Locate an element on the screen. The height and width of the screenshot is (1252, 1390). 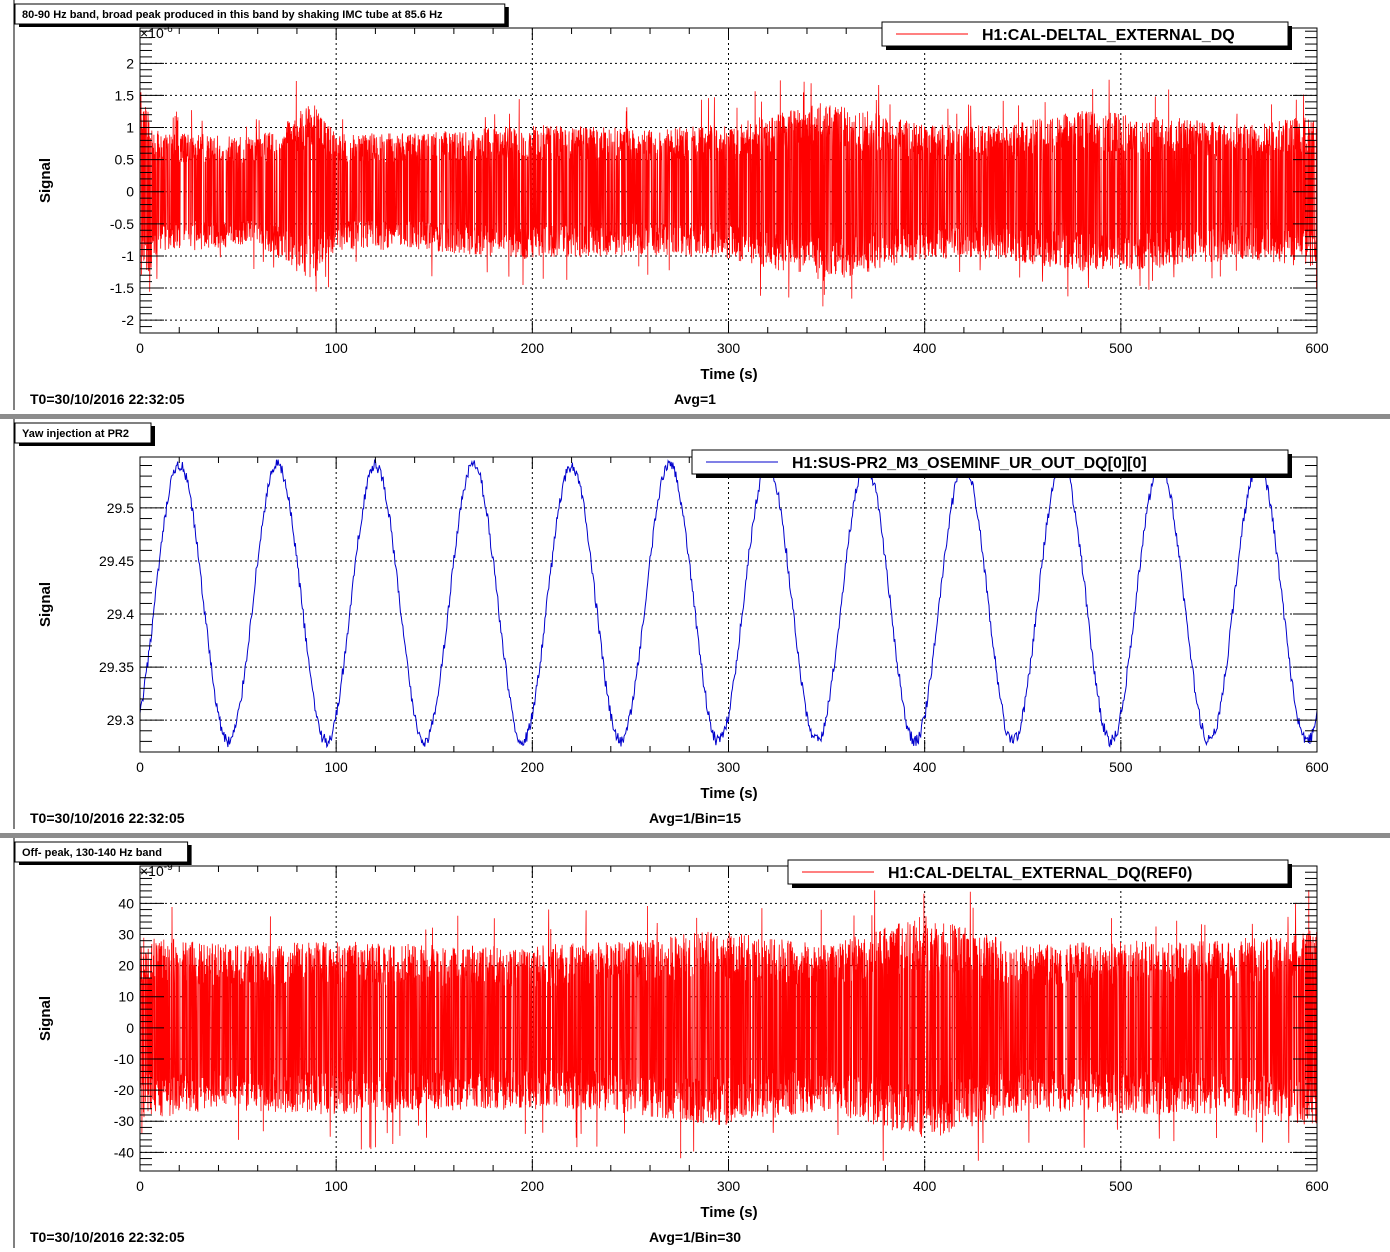
y-tick-label: 29.5 is located at coordinates (120, 508).